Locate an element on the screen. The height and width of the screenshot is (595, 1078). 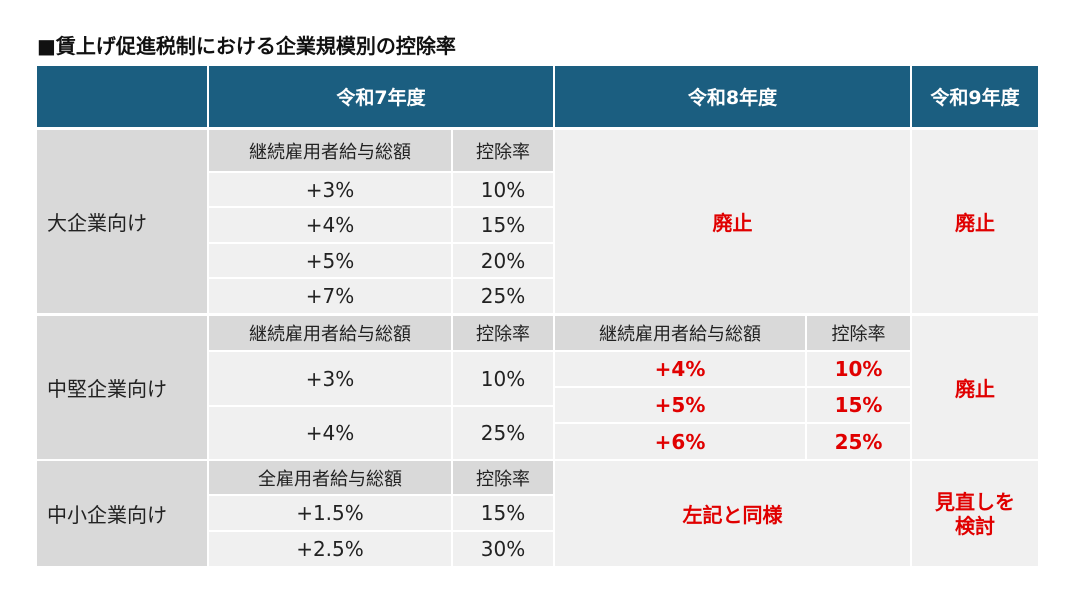
small-r9-status: 見直しを 検討 is located at coordinates (975, 513).